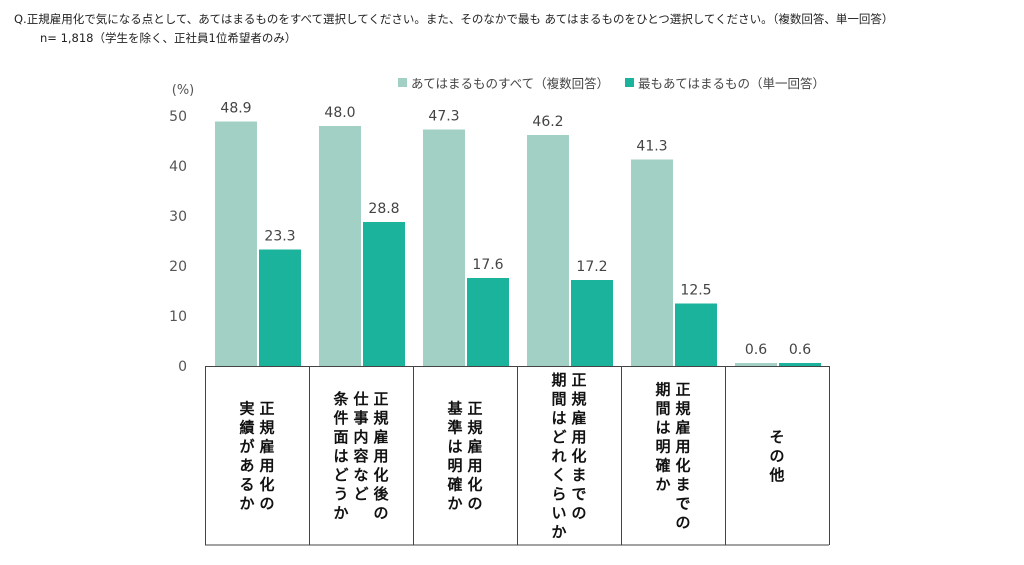 Image resolution: width=1024 pixels, height=565 pixels. I want to click on category-label: 期間は明確か, so click(662, 437).